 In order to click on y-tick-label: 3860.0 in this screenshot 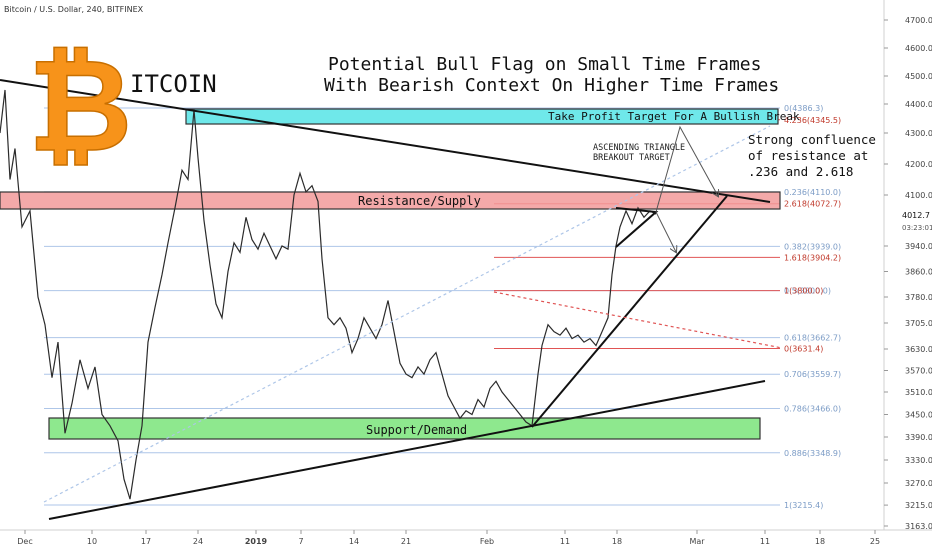, I will do `click(918, 272)`.